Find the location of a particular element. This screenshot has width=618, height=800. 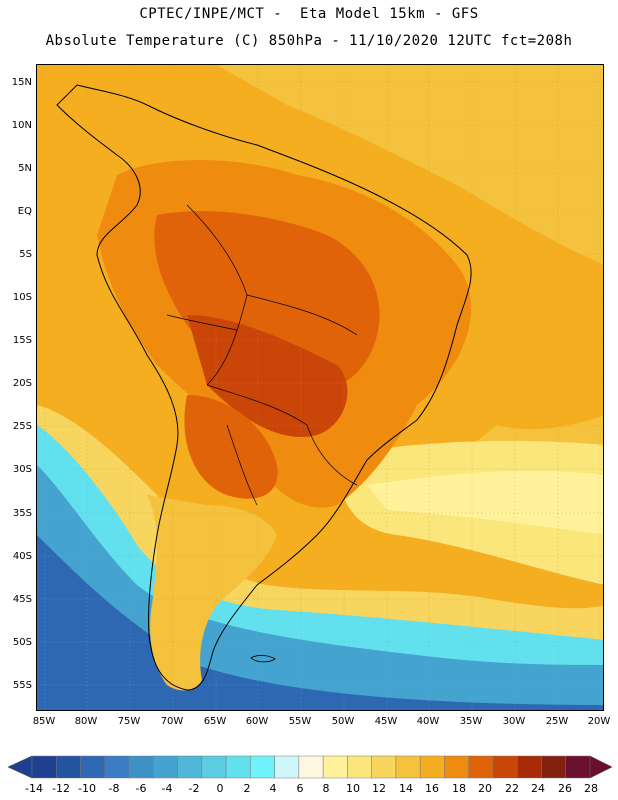

cb-label-24: 24 is located at coordinates (538, 788).